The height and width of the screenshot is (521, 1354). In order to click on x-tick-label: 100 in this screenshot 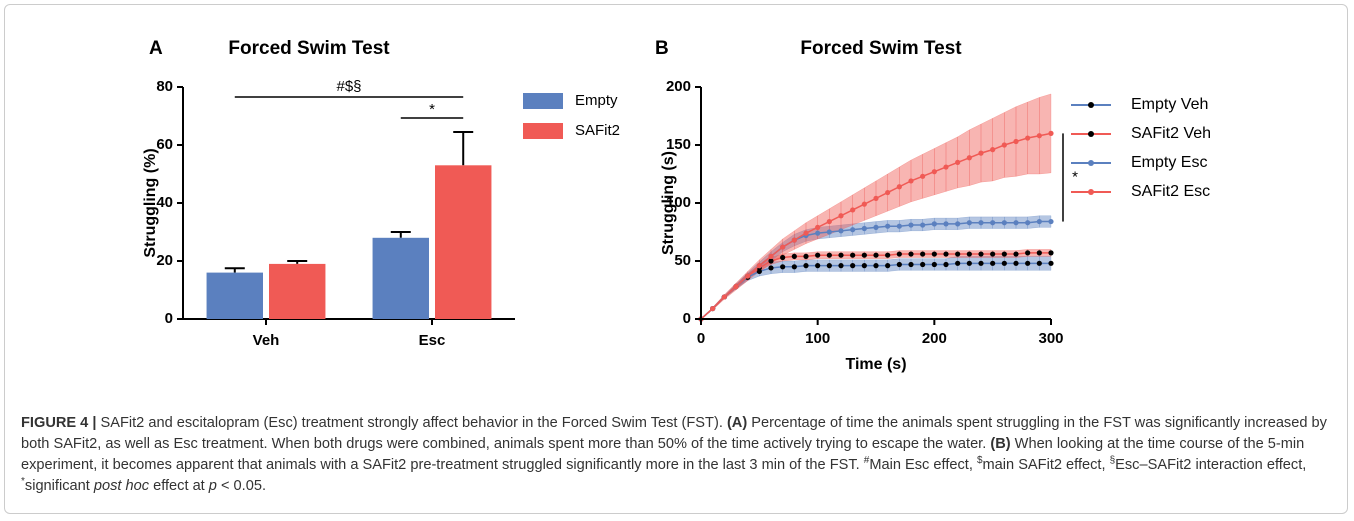, I will do `click(817, 338)`.